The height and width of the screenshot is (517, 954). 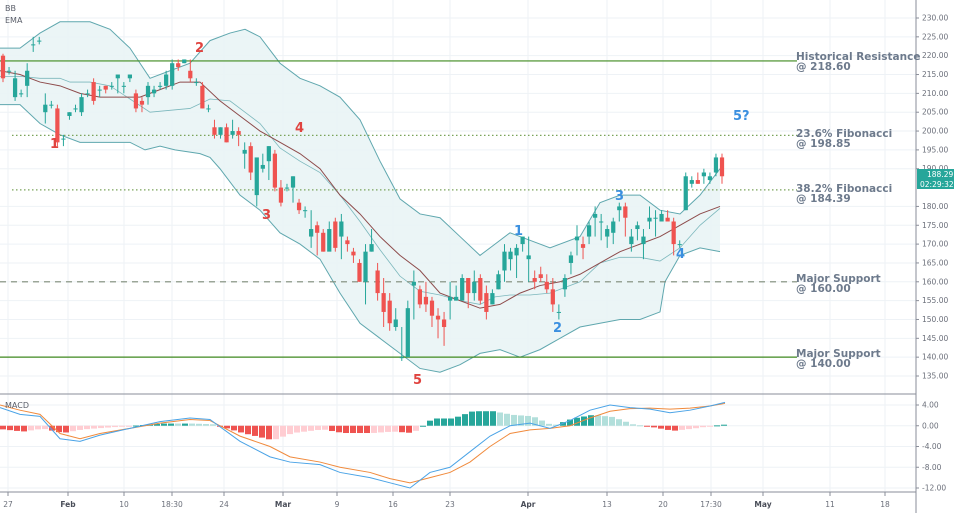 What do you see at coordinates (14, 20) in the screenshot?
I see `indicator-label-ema: EMA` at bounding box center [14, 20].